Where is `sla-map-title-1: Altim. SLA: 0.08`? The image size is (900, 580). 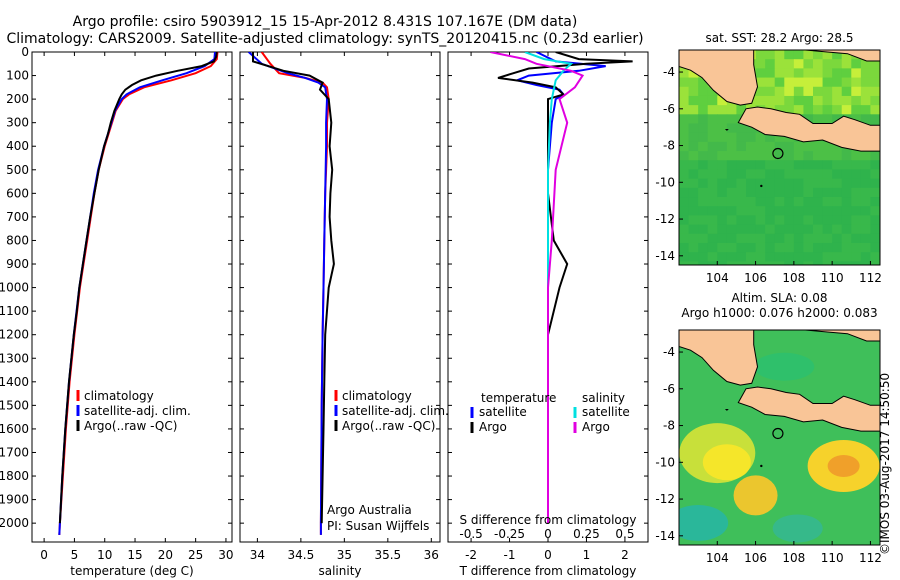
sla-map-title-1: Altim. SLA: 0.08 is located at coordinates (779, 298).